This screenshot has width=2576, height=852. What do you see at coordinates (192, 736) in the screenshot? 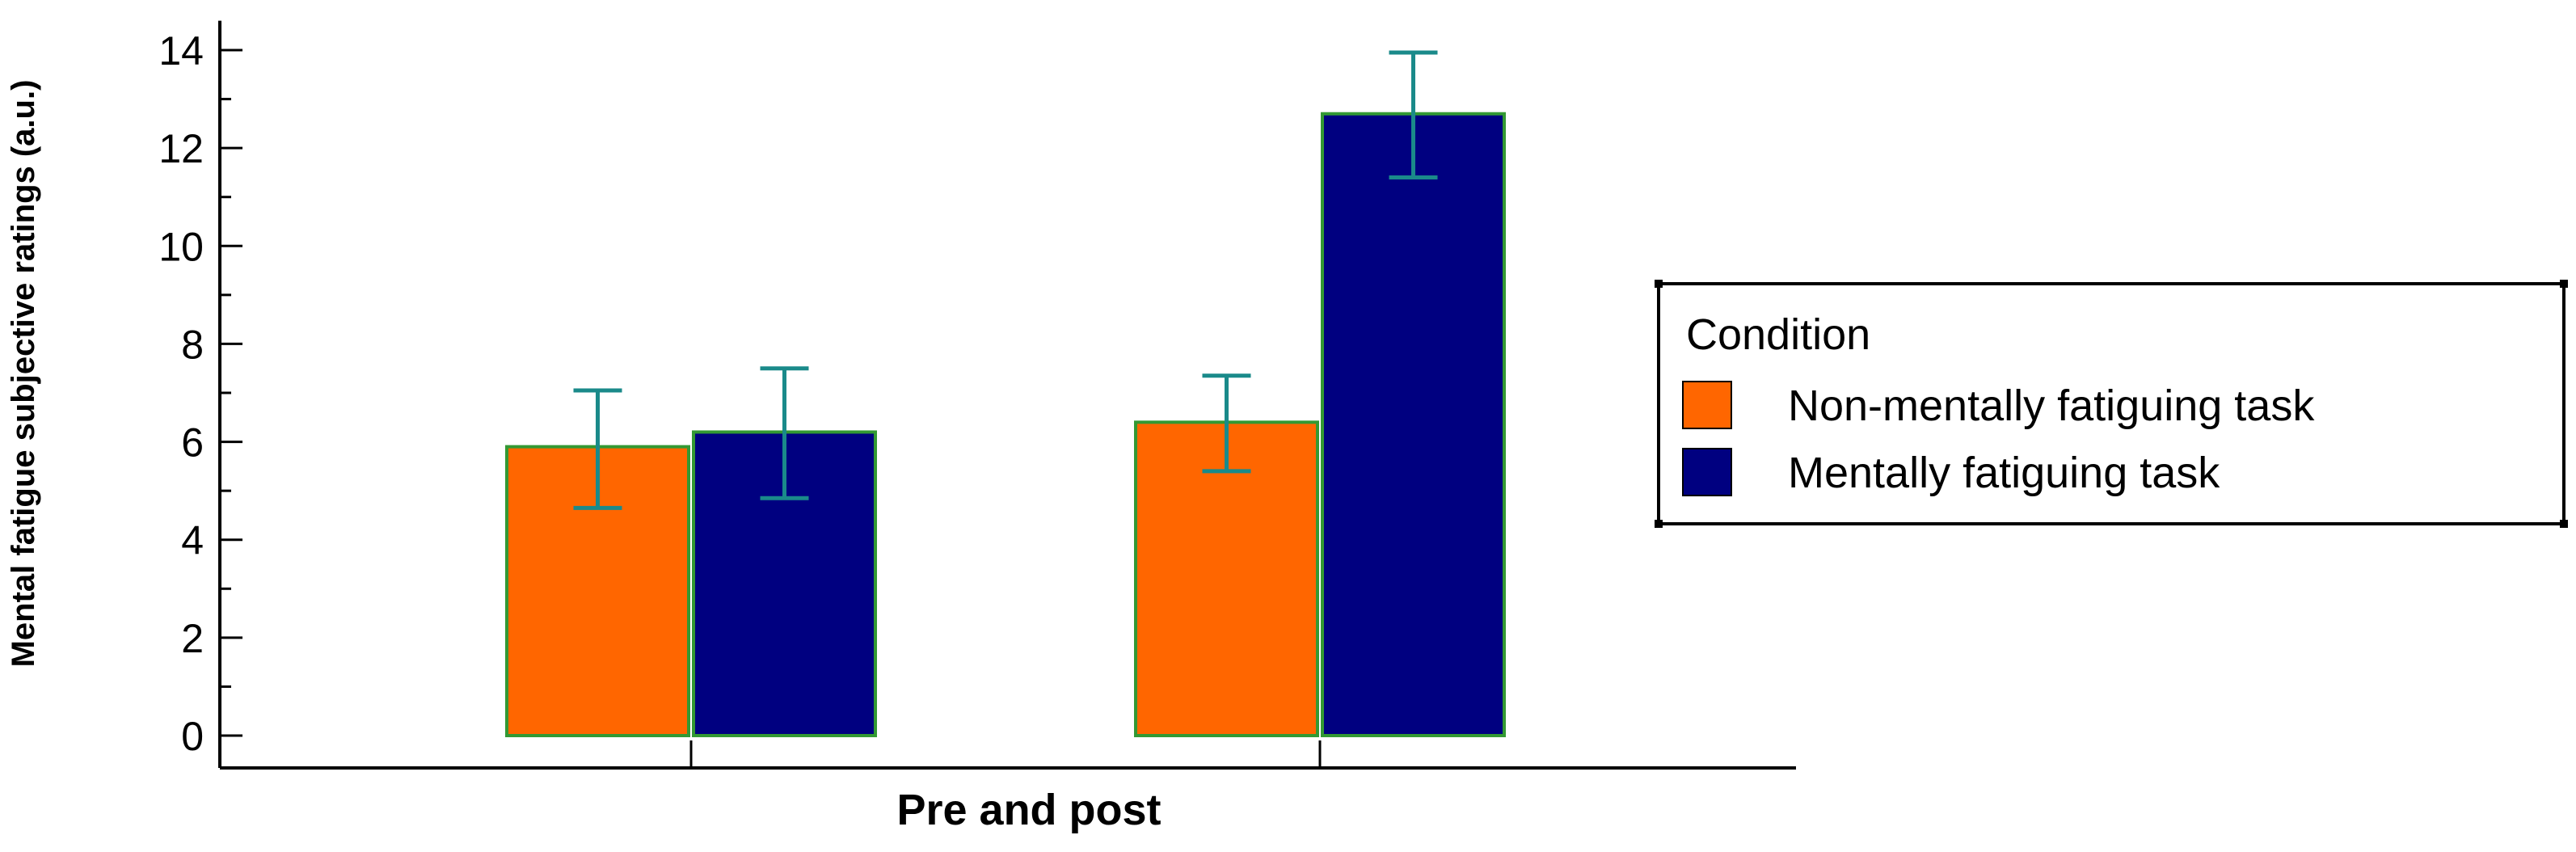
I see `y-tick-label: 0` at bounding box center [192, 736].